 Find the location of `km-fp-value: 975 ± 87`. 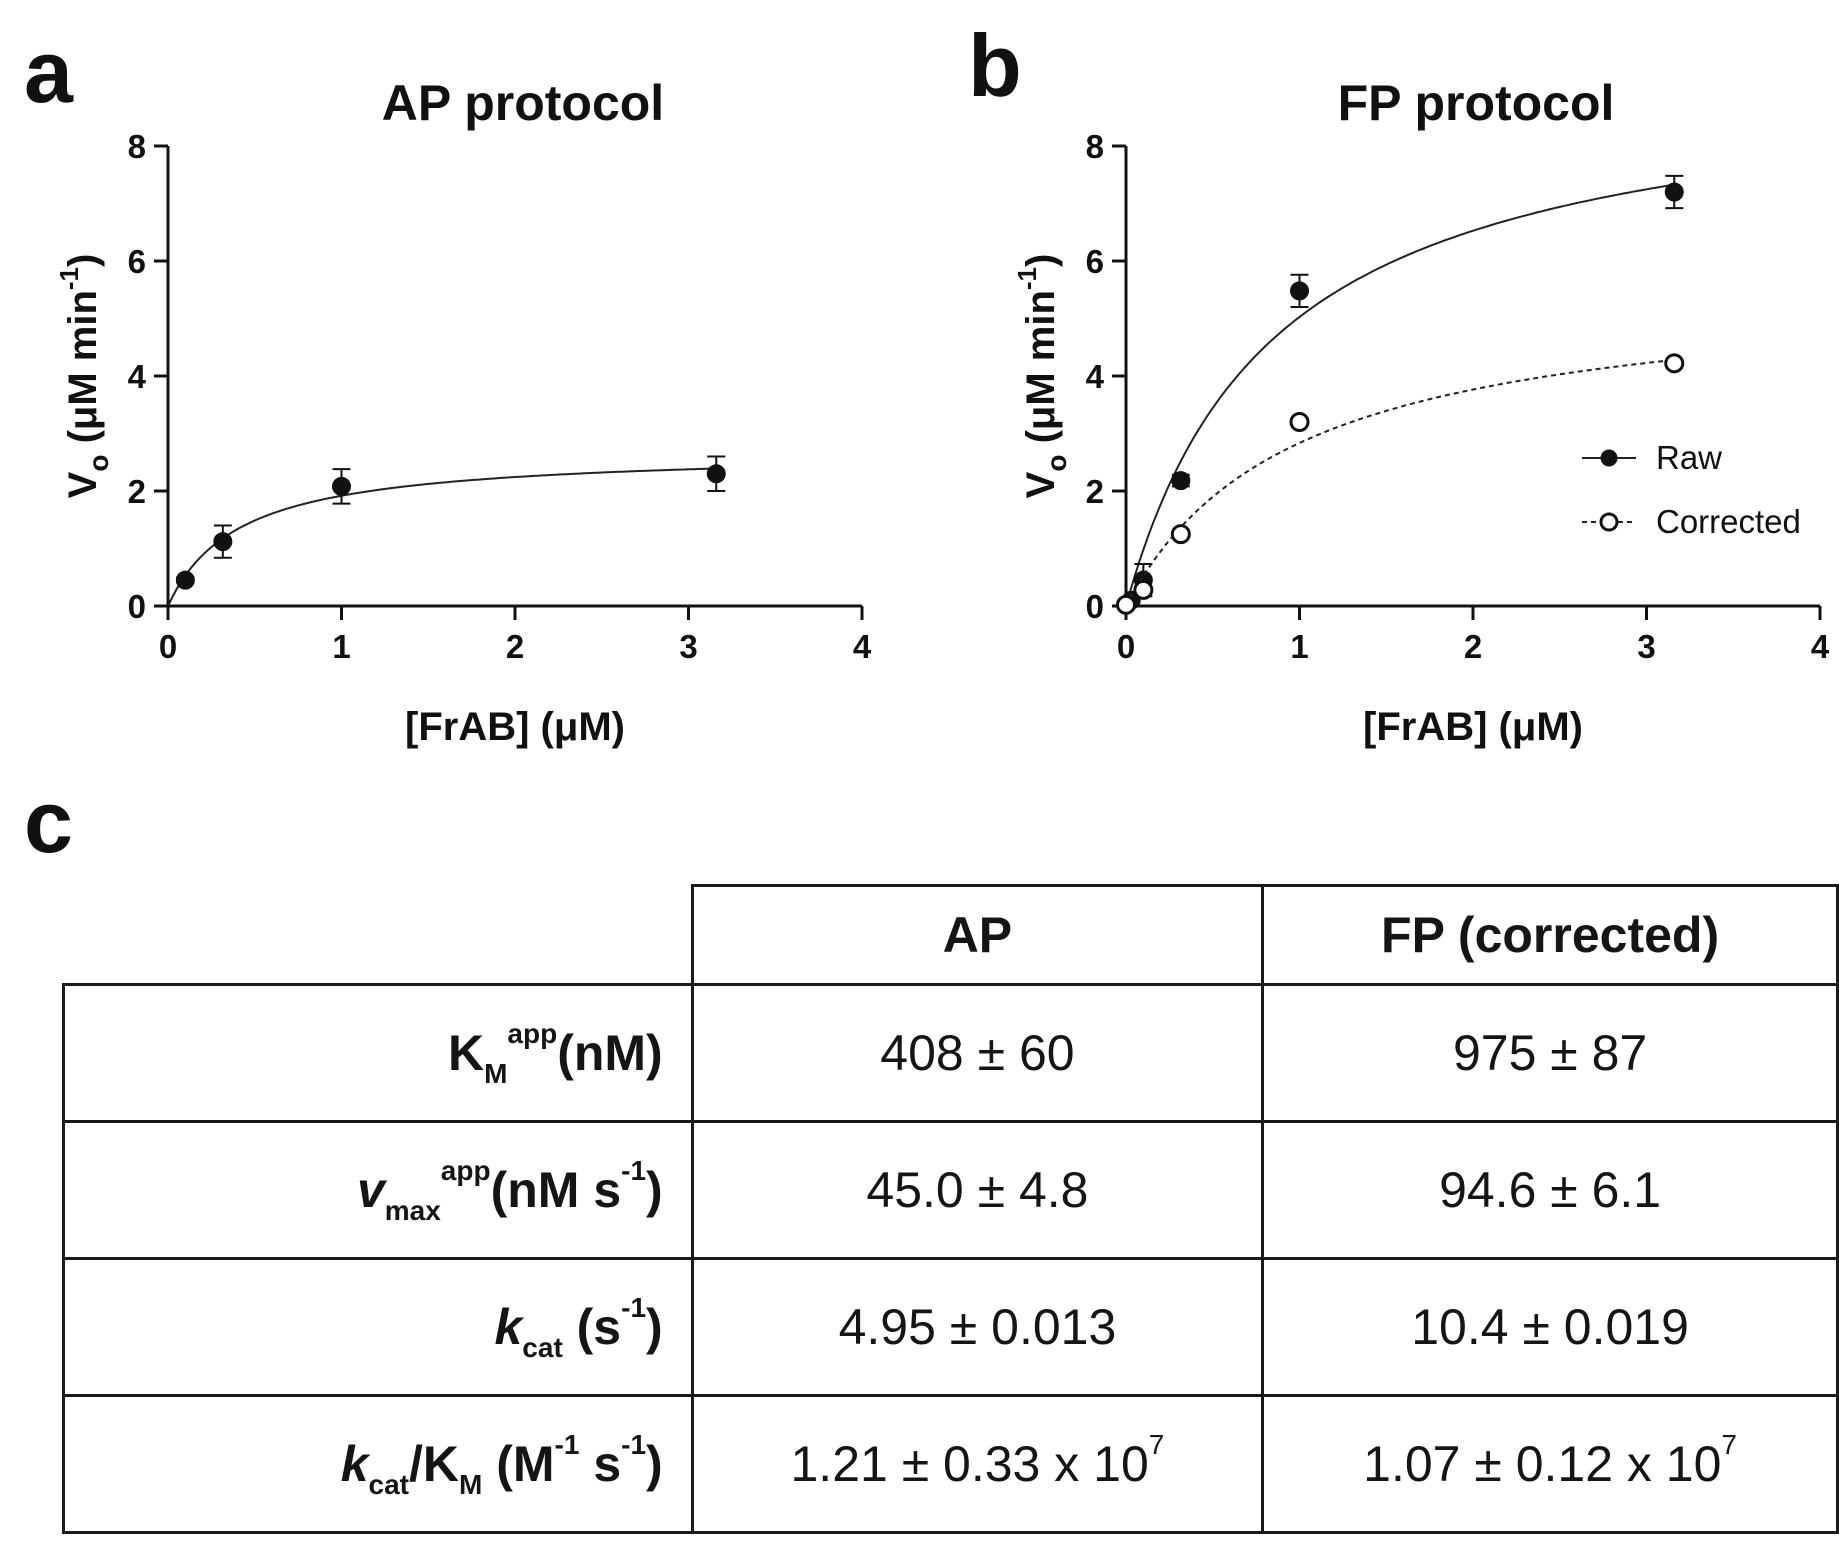

km-fp-value: 975 ± 87 is located at coordinates (1550, 1053).